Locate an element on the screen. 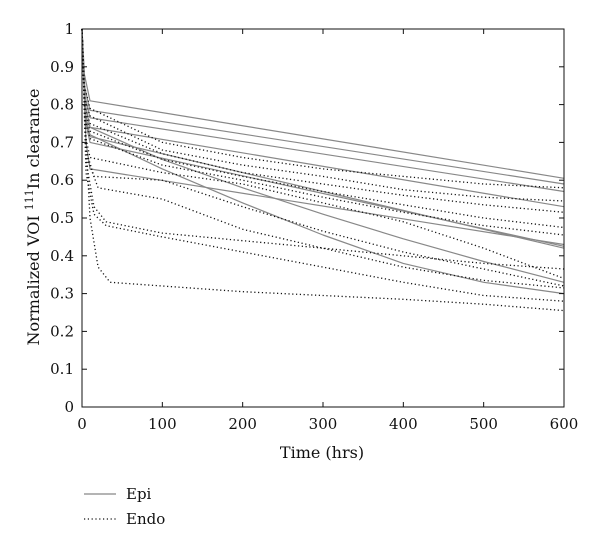  y-tick-label: 0.8 is located at coordinates (62, 105).